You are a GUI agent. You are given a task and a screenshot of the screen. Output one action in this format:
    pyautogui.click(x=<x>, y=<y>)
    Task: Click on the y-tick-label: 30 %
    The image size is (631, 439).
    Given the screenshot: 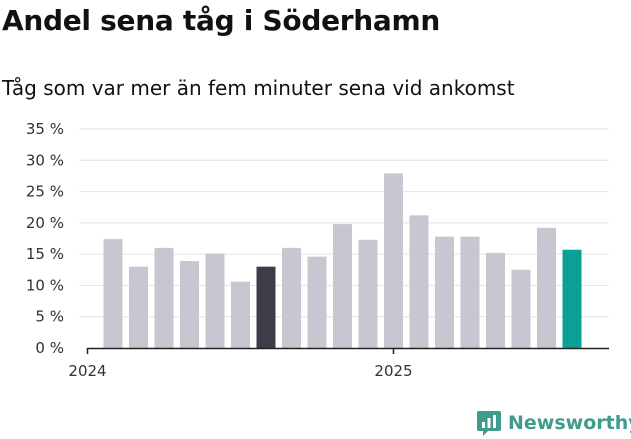 What is the action you would take?
    pyautogui.click(x=45, y=160)
    